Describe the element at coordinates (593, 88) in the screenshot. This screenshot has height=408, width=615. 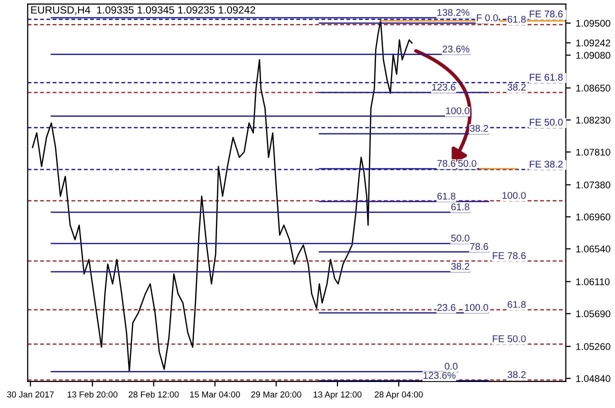
I see `y-tick-label: 1.08650` at that location.